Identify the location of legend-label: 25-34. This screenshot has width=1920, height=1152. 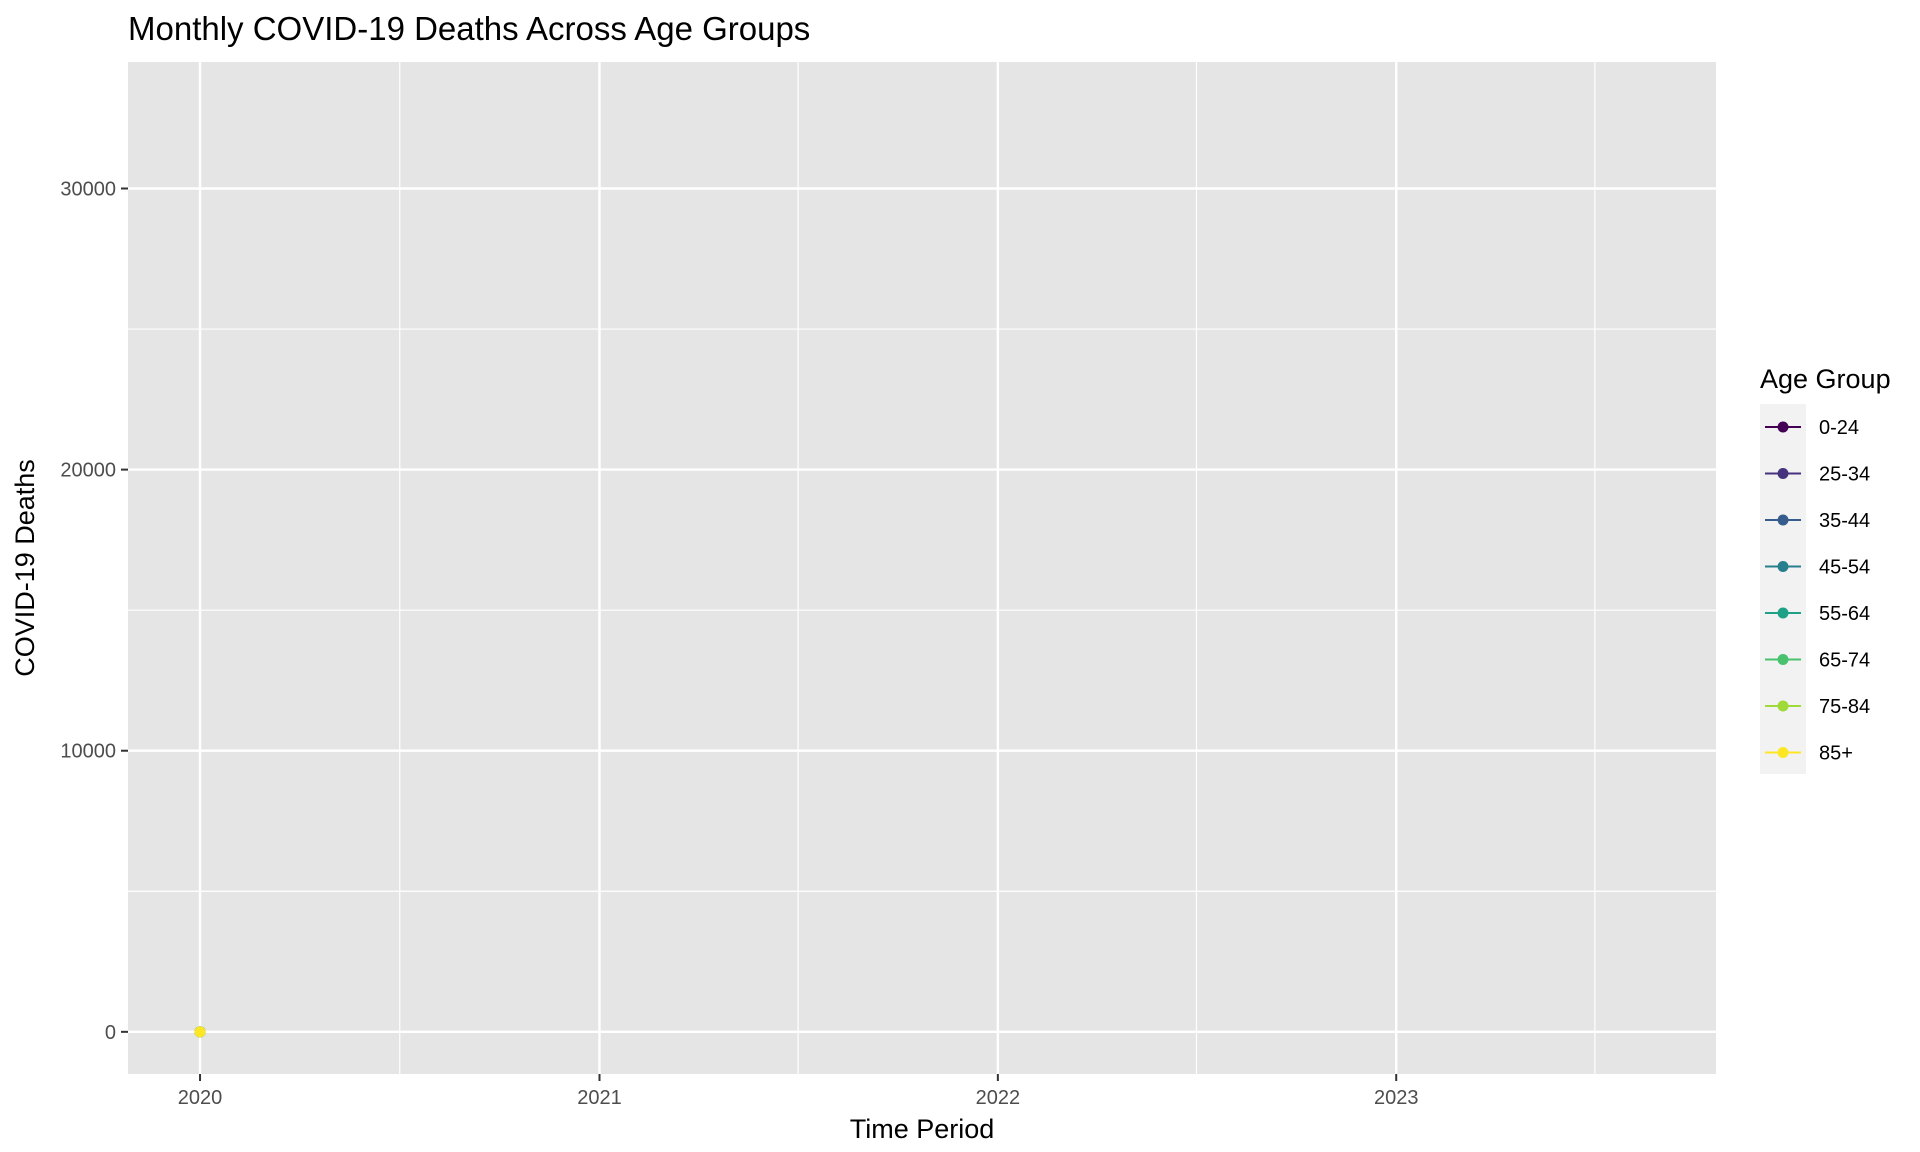
(1844, 475).